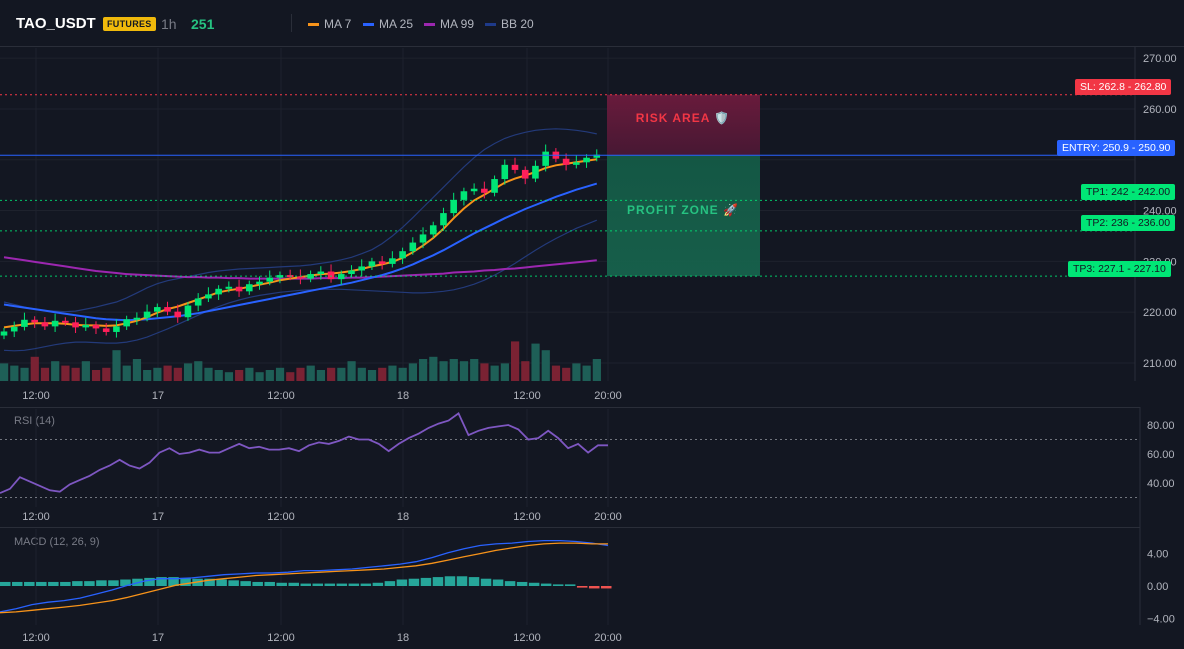 The image size is (1184, 649). What do you see at coordinates (1157, 587) in the screenshot?
I see `macd-axis-label: 0.00` at bounding box center [1157, 587].